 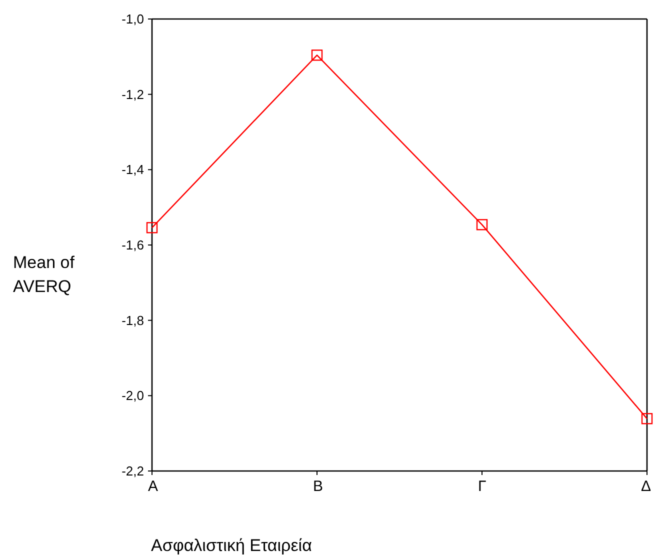 What do you see at coordinates (133, 94) in the screenshot?
I see `y-tick-label: -1,2` at bounding box center [133, 94].